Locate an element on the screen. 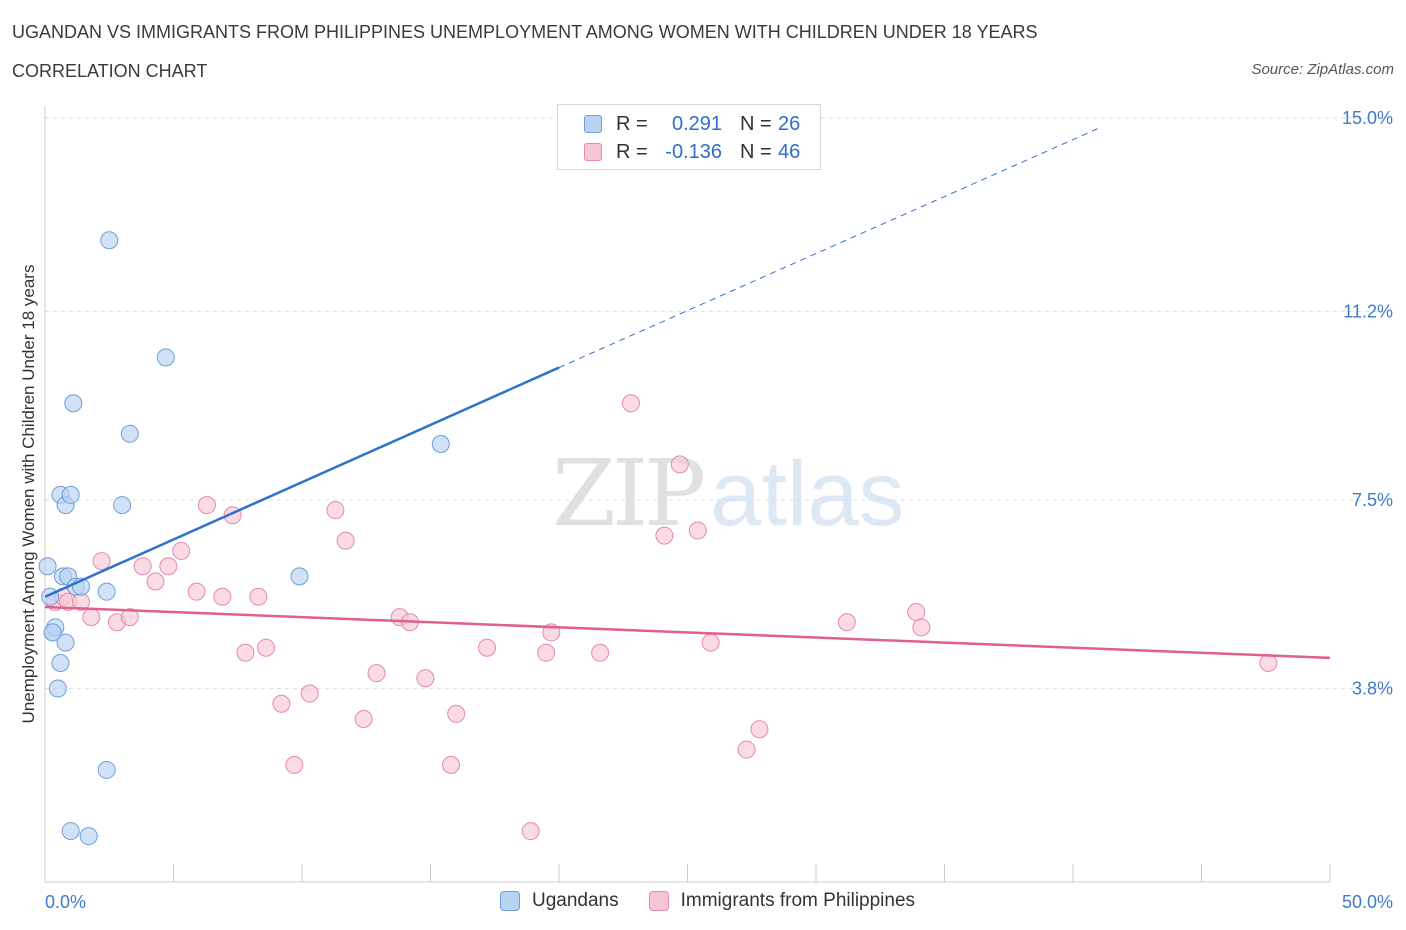  series-legend: Ugandans Immigrants from Philippines is located at coordinates (722, 901).